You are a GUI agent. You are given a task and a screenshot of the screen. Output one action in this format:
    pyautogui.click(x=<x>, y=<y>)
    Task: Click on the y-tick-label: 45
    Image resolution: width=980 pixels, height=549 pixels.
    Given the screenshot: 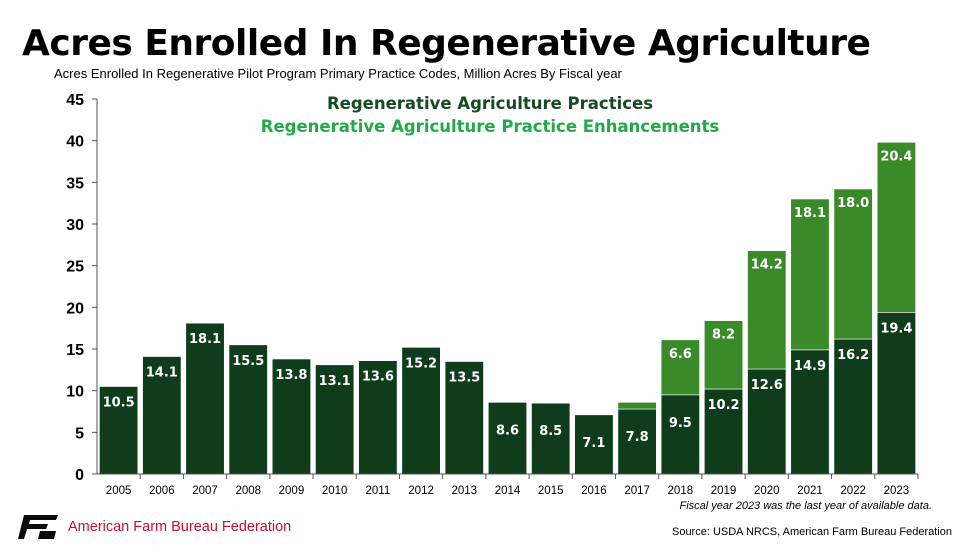 What is the action you would take?
    pyautogui.click(x=75, y=100)
    